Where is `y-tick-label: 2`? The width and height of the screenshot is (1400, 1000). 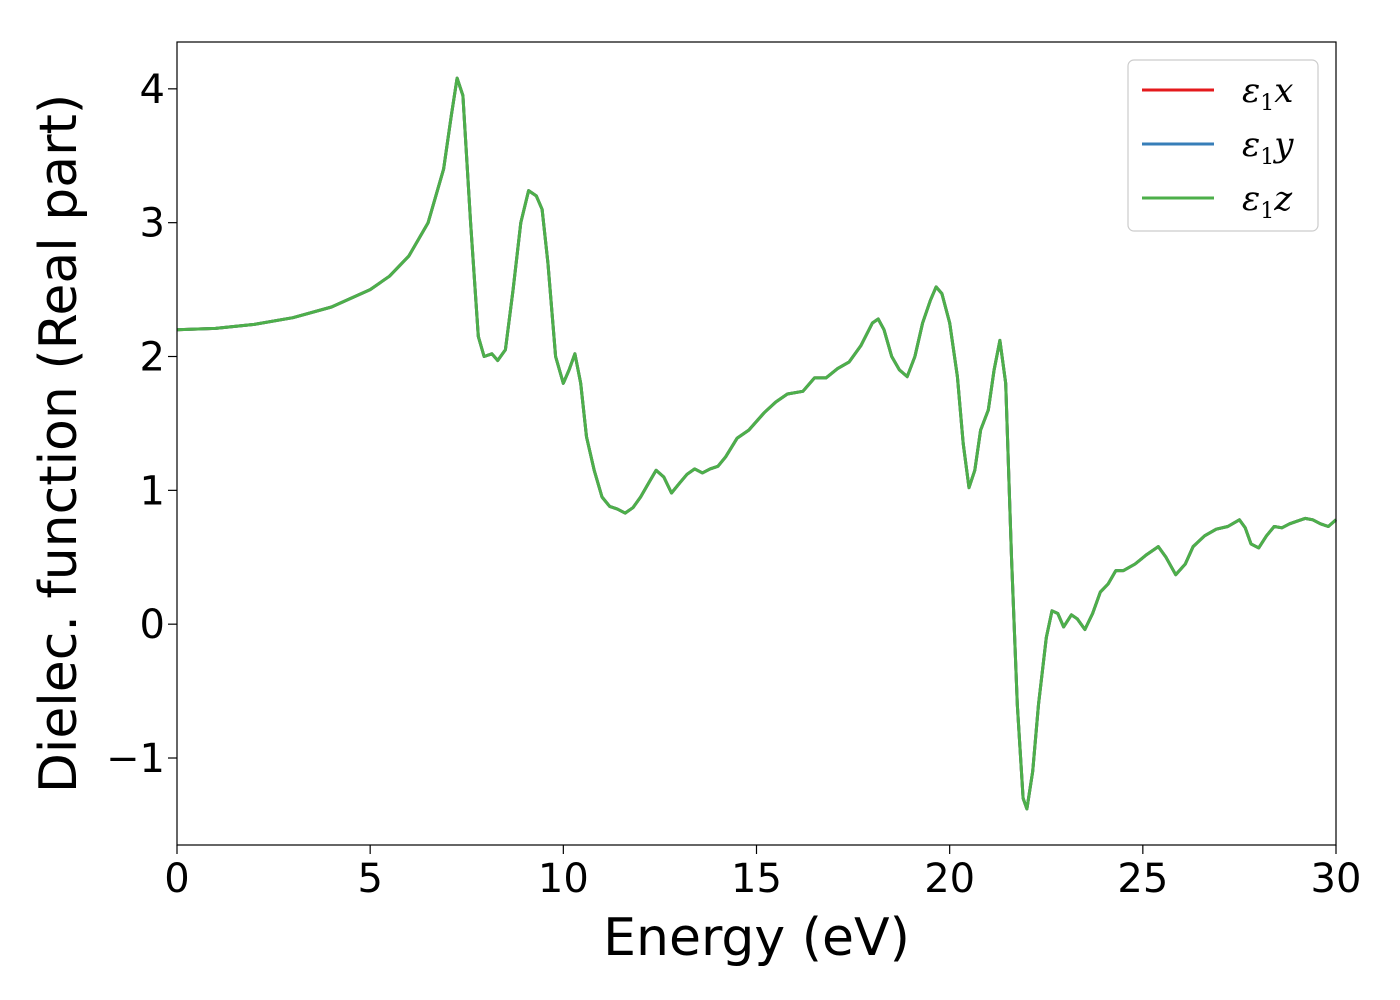 y-tick-label: 2 is located at coordinates (152, 358).